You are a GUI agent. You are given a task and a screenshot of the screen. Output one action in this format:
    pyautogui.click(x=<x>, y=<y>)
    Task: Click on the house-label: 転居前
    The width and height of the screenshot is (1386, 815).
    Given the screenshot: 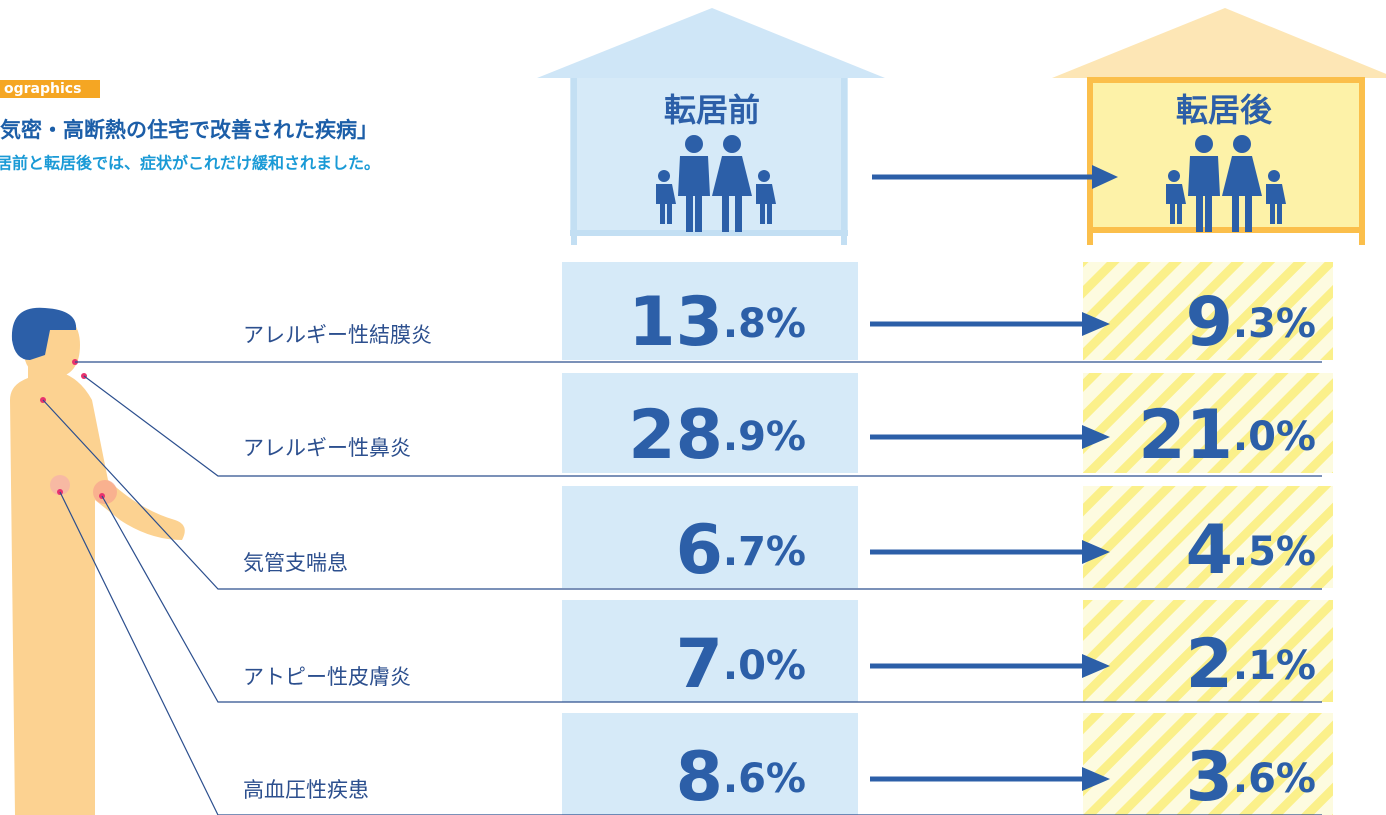 What is the action you would take?
    pyautogui.click(x=712, y=110)
    